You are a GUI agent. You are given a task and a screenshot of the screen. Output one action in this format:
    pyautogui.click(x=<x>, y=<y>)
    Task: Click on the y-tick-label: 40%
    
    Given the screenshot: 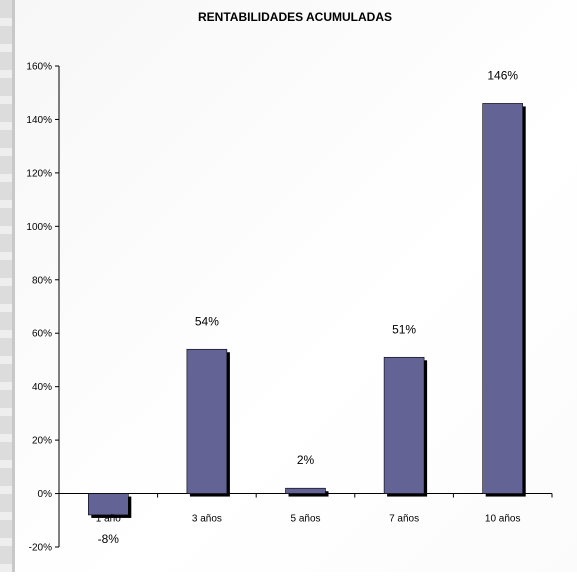 What is the action you would take?
    pyautogui.click(x=42, y=387)
    